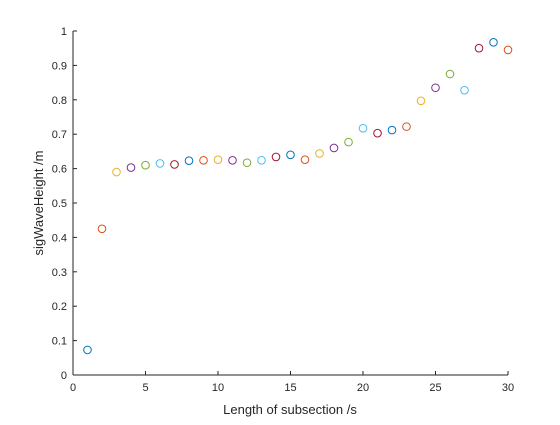 The height and width of the screenshot is (425, 560). What do you see at coordinates (59, 135) in the screenshot?
I see `y-tick-label: 0.7` at bounding box center [59, 135].